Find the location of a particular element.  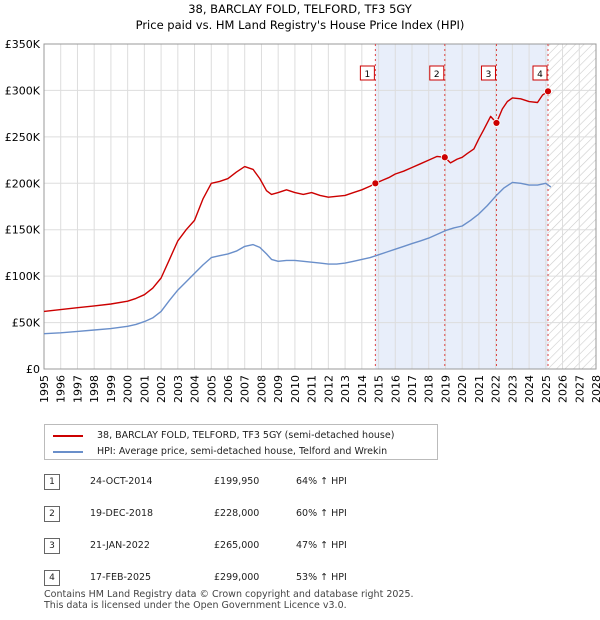

sale-price: £228,000 is located at coordinates (237, 513).